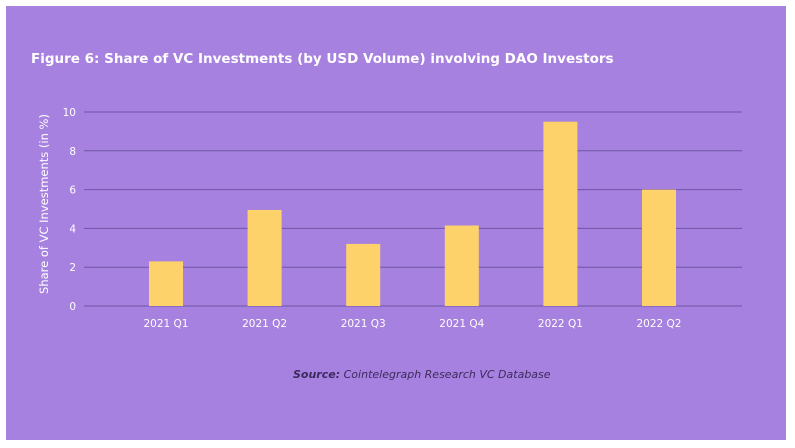 The height and width of the screenshot is (448, 795). What do you see at coordinates (72, 307) in the screenshot?
I see `y-tick-label: 0` at bounding box center [72, 307].